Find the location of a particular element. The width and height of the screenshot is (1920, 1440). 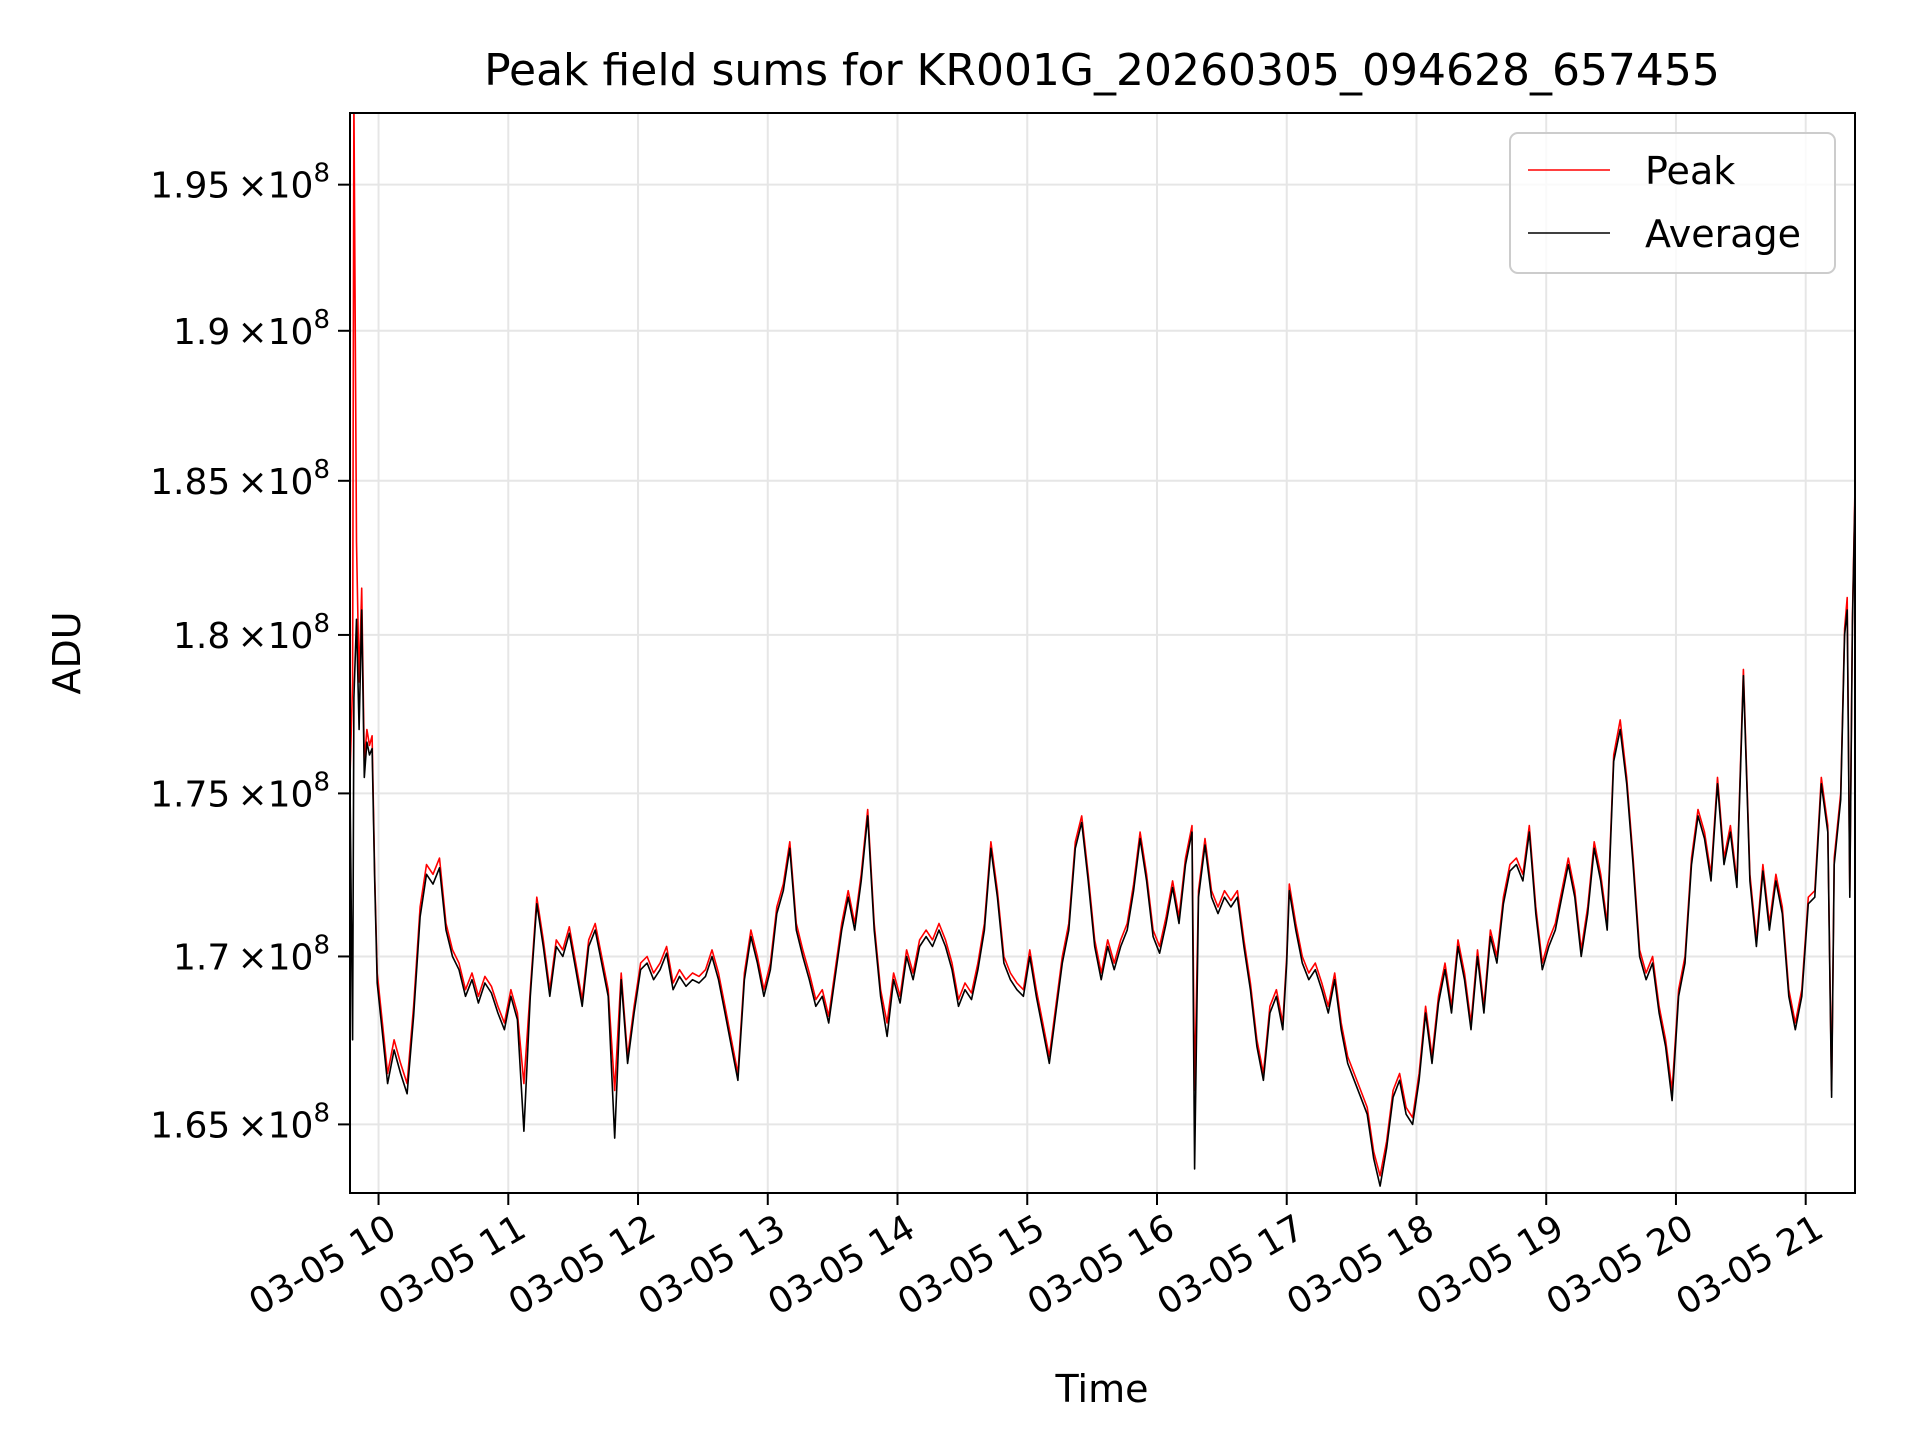

x-axis-label: Time is located at coordinates (1102, 1389).